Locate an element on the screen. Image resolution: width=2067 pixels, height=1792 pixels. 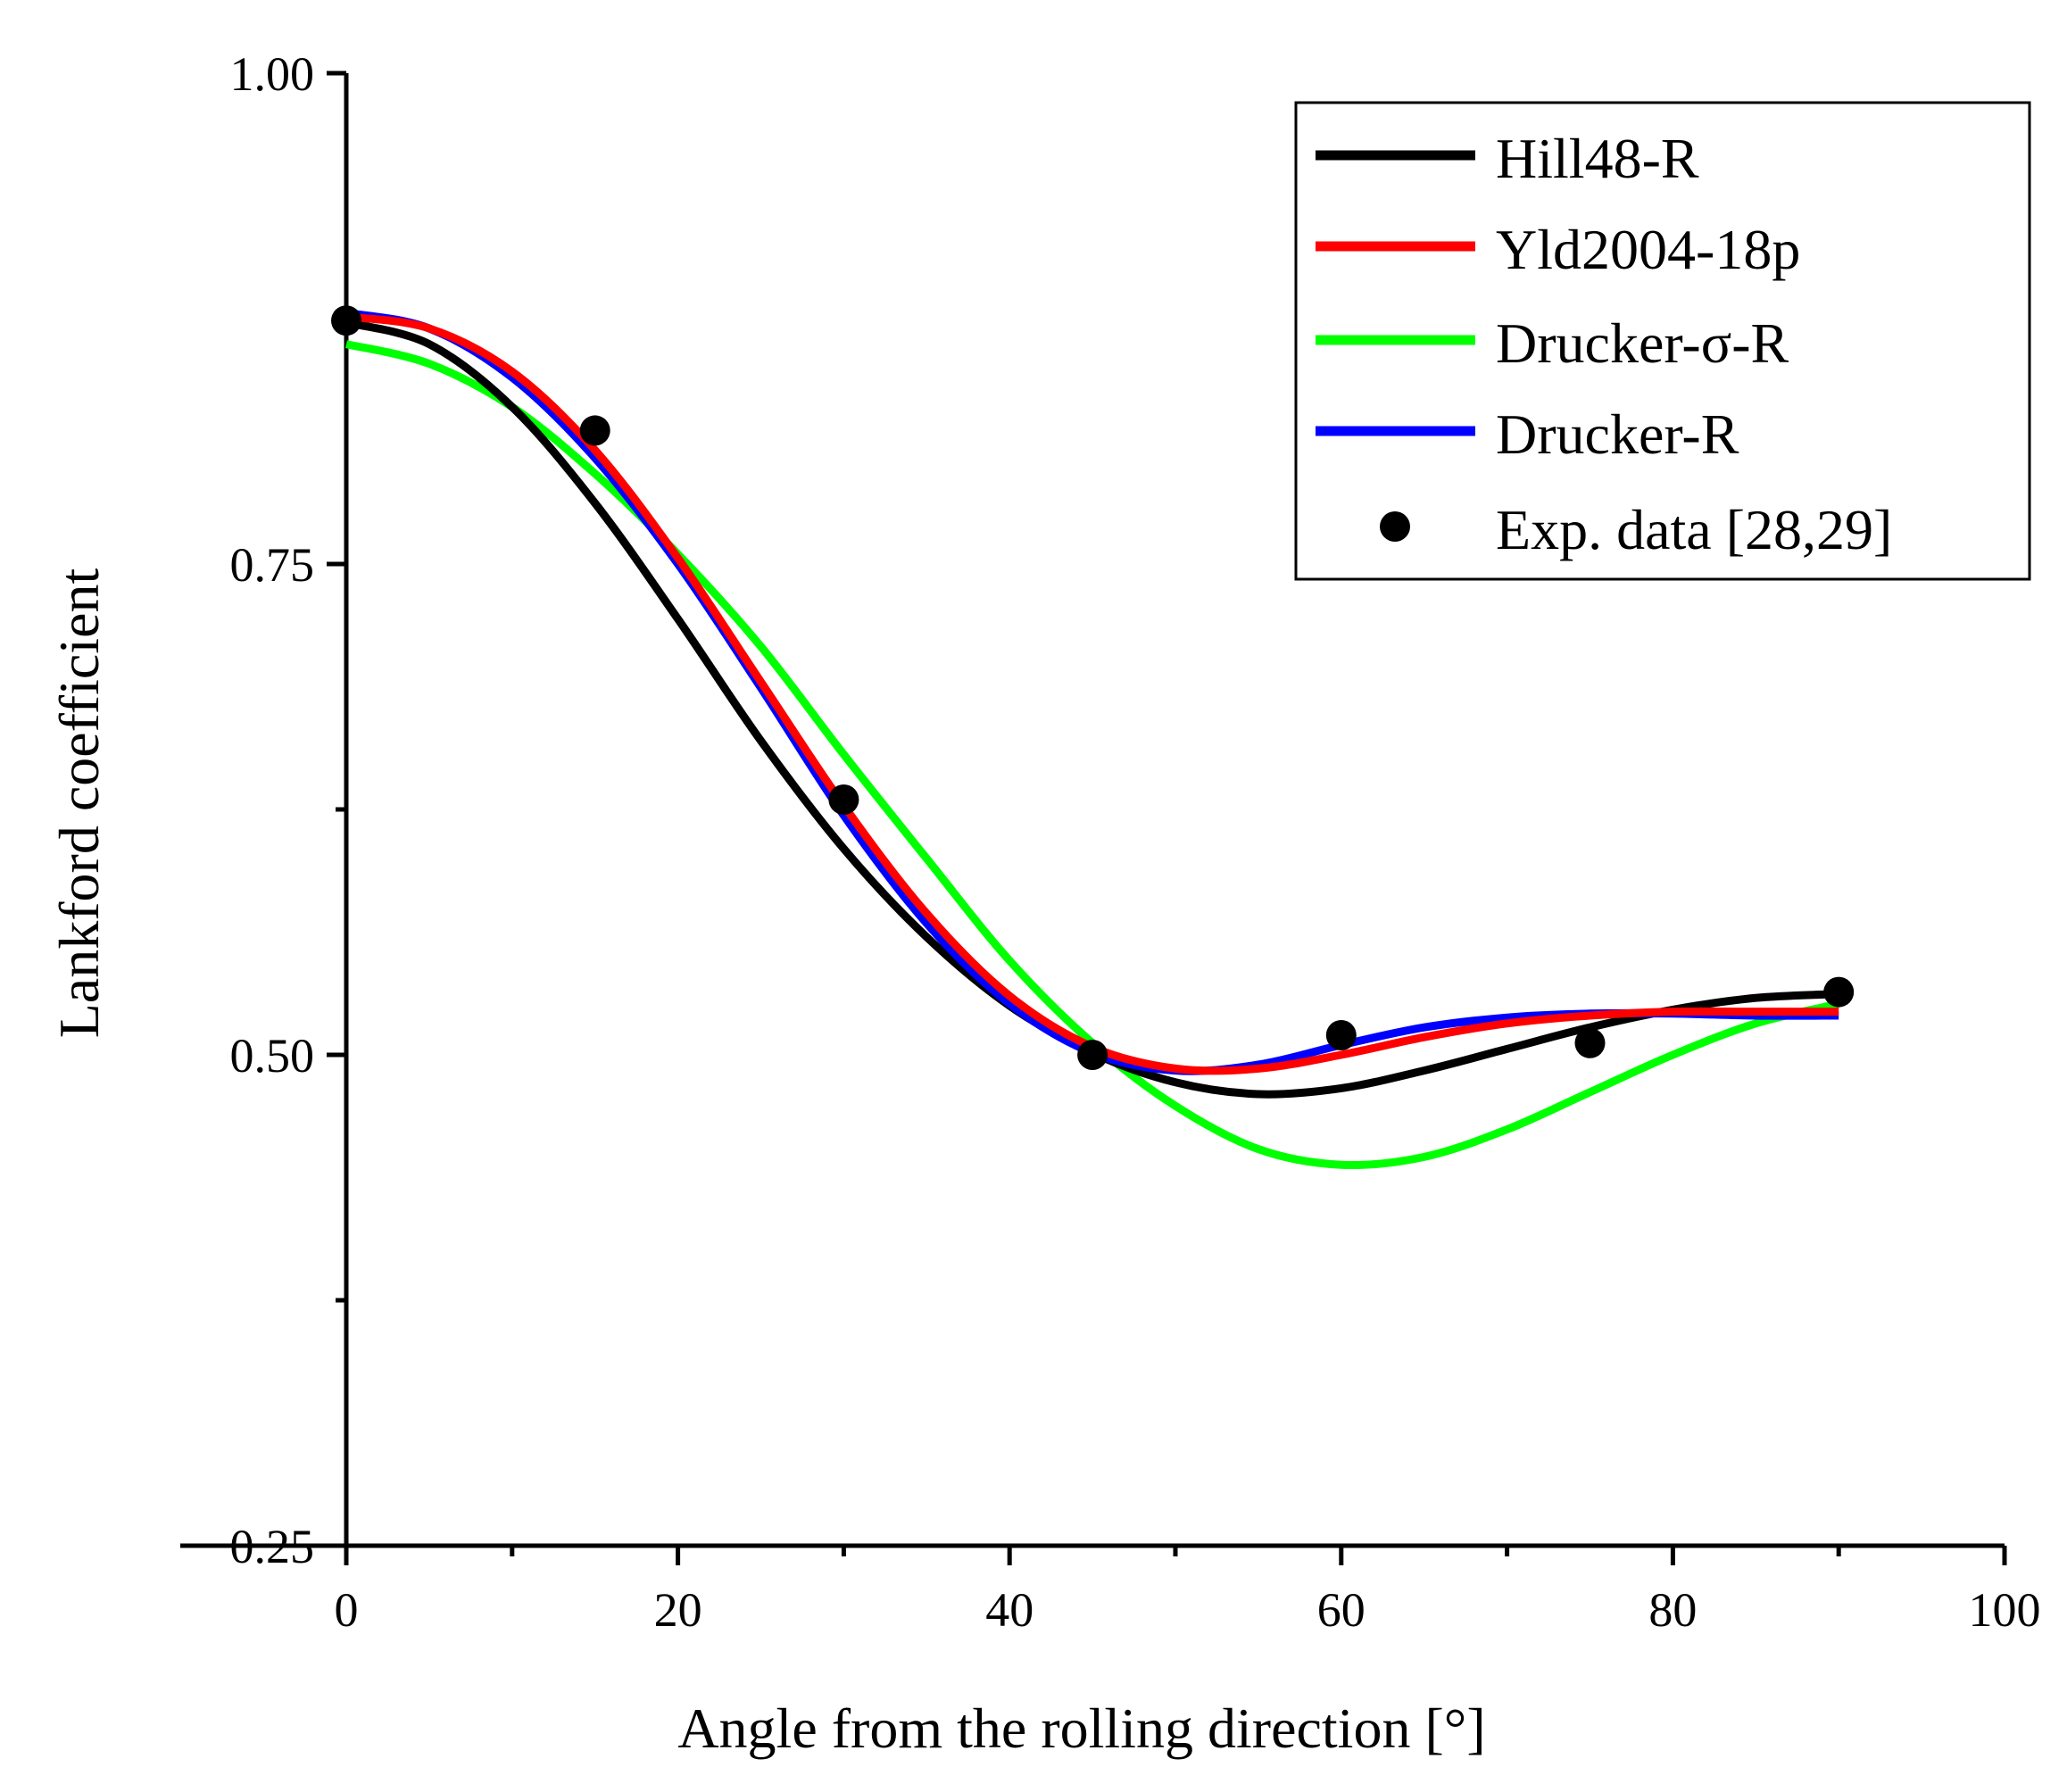
x-tick-label: 40 is located at coordinates (1009, 1610).